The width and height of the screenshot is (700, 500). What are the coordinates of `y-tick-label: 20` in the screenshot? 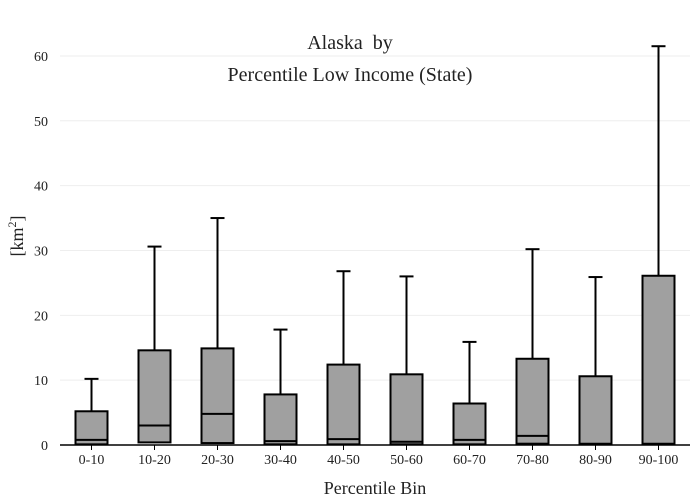 It's located at (41, 316).